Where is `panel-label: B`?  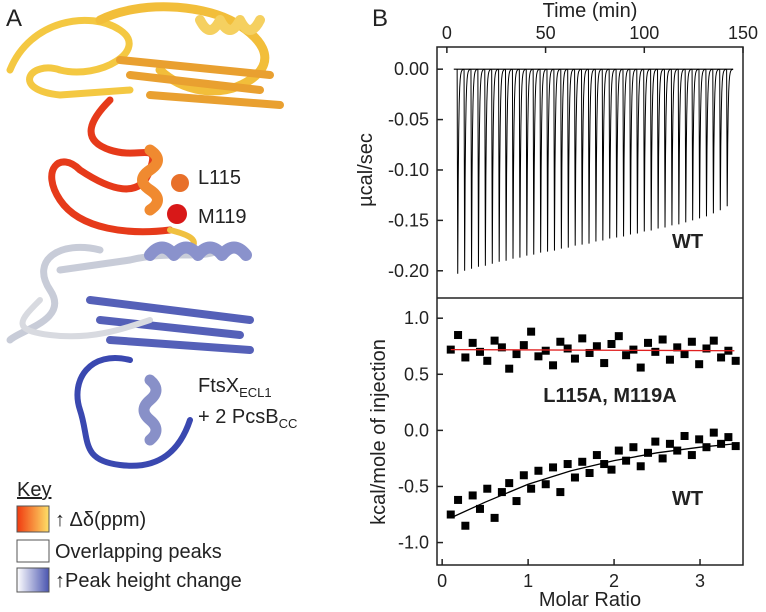 panel-label: B is located at coordinates (380, 18).